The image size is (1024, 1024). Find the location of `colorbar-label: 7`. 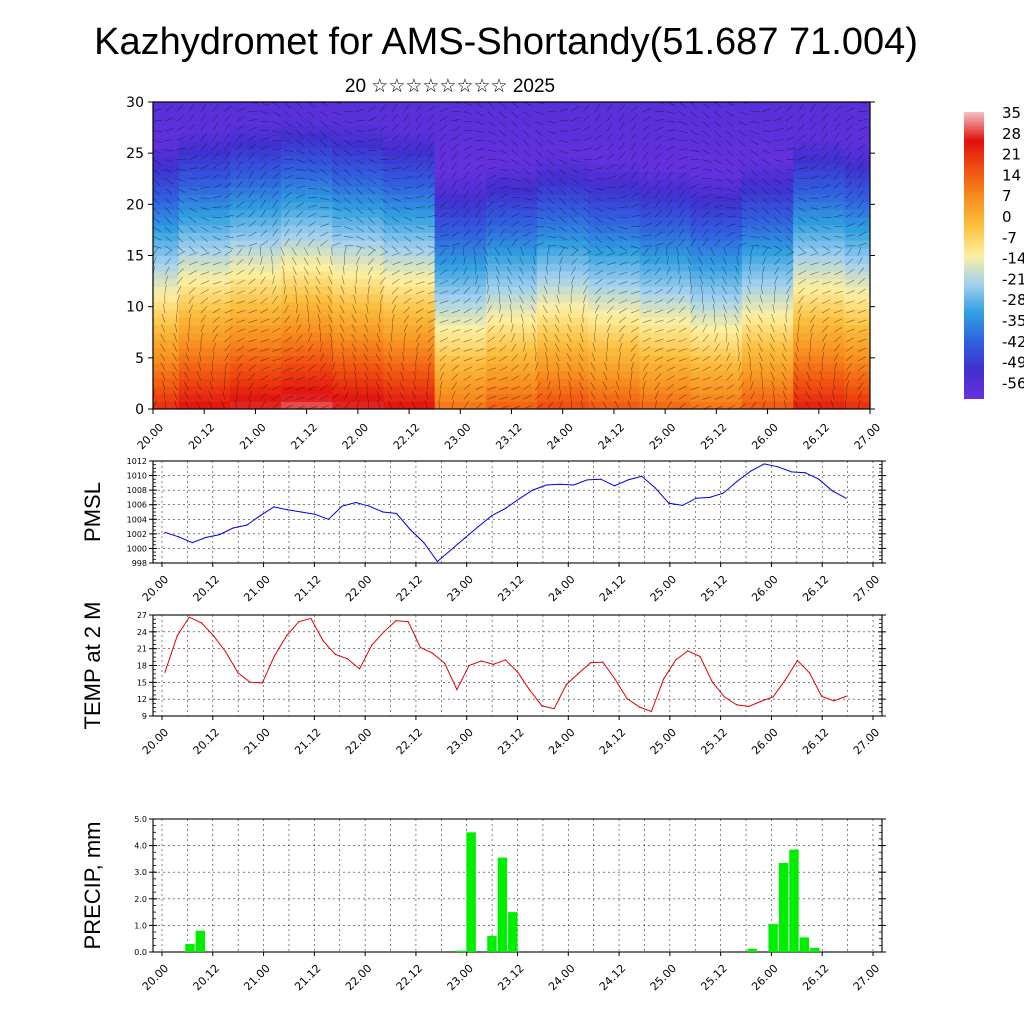

colorbar-label: 7 is located at coordinates (1007, 196).